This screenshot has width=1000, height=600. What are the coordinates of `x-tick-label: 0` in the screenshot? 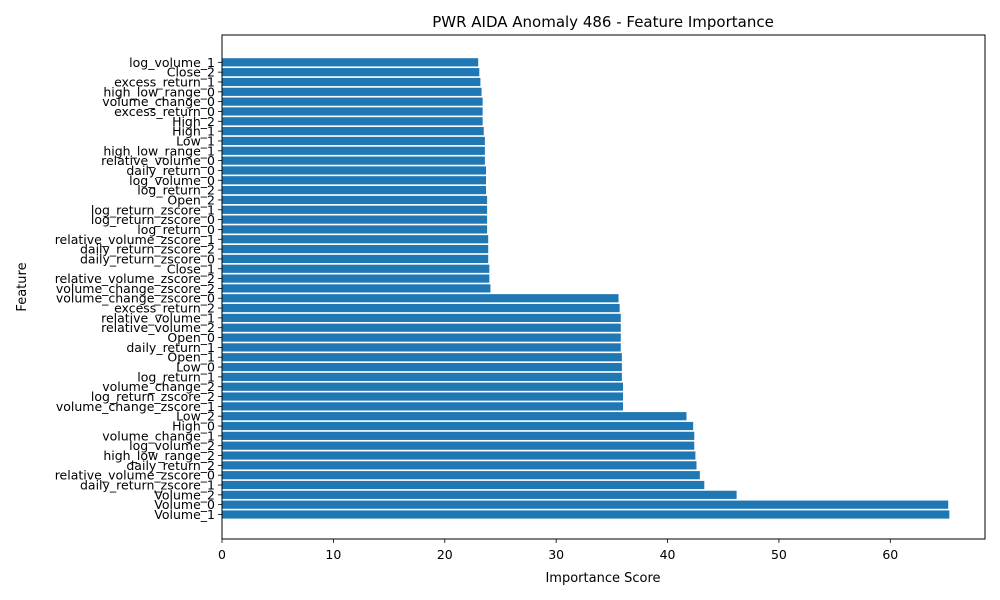 It's located at (222, 554).